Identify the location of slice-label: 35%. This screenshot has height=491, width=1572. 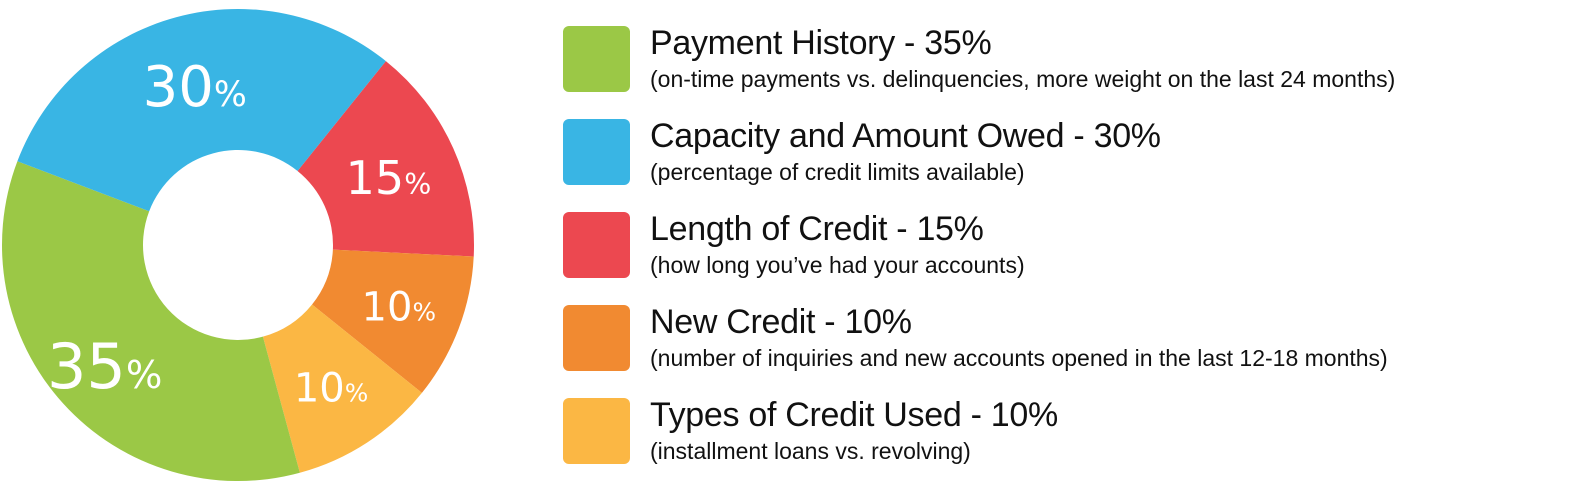
(104, 366).